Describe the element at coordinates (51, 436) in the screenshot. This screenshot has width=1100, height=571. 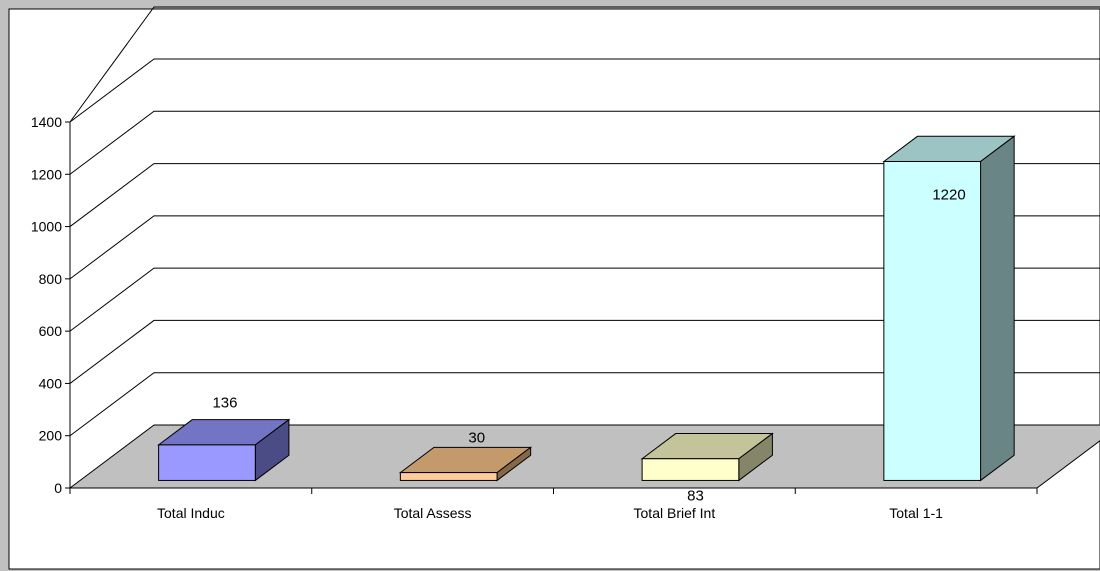
I see `y-tick-label: 200` at that location.